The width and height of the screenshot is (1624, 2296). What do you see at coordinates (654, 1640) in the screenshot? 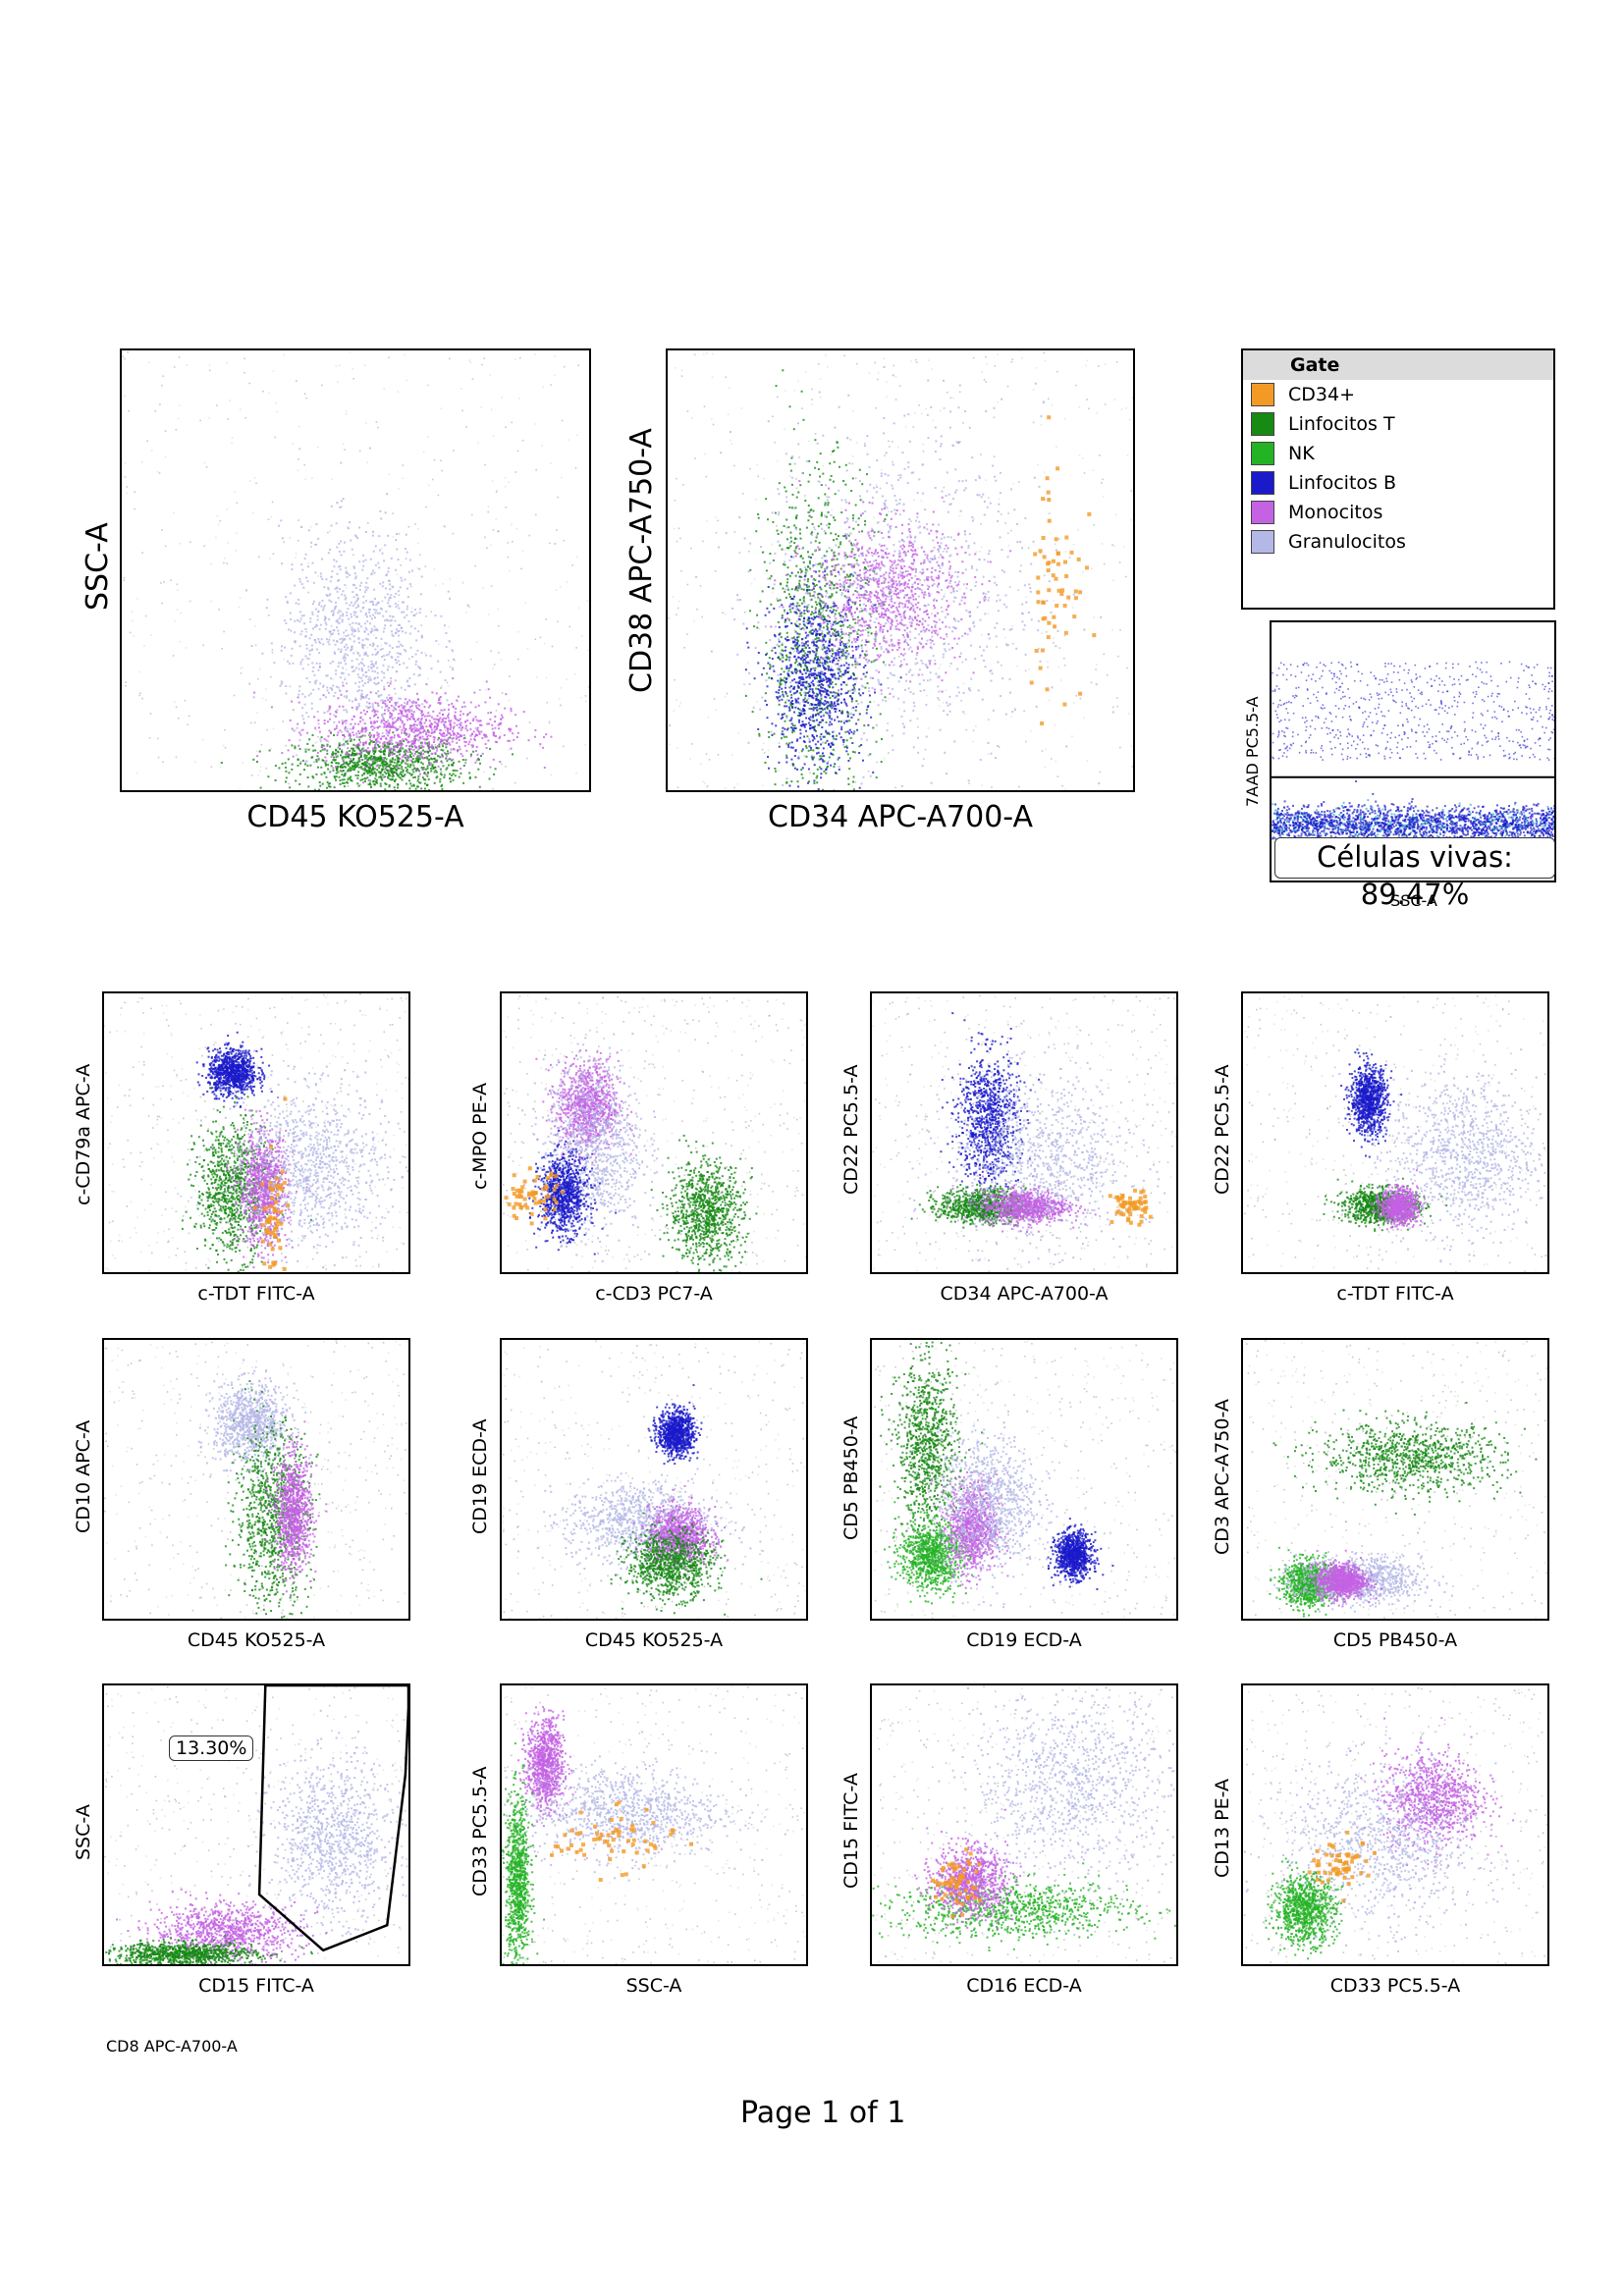
I see `xlabel-8: CD45 KO525-A` at bounding box center [654, 1640].